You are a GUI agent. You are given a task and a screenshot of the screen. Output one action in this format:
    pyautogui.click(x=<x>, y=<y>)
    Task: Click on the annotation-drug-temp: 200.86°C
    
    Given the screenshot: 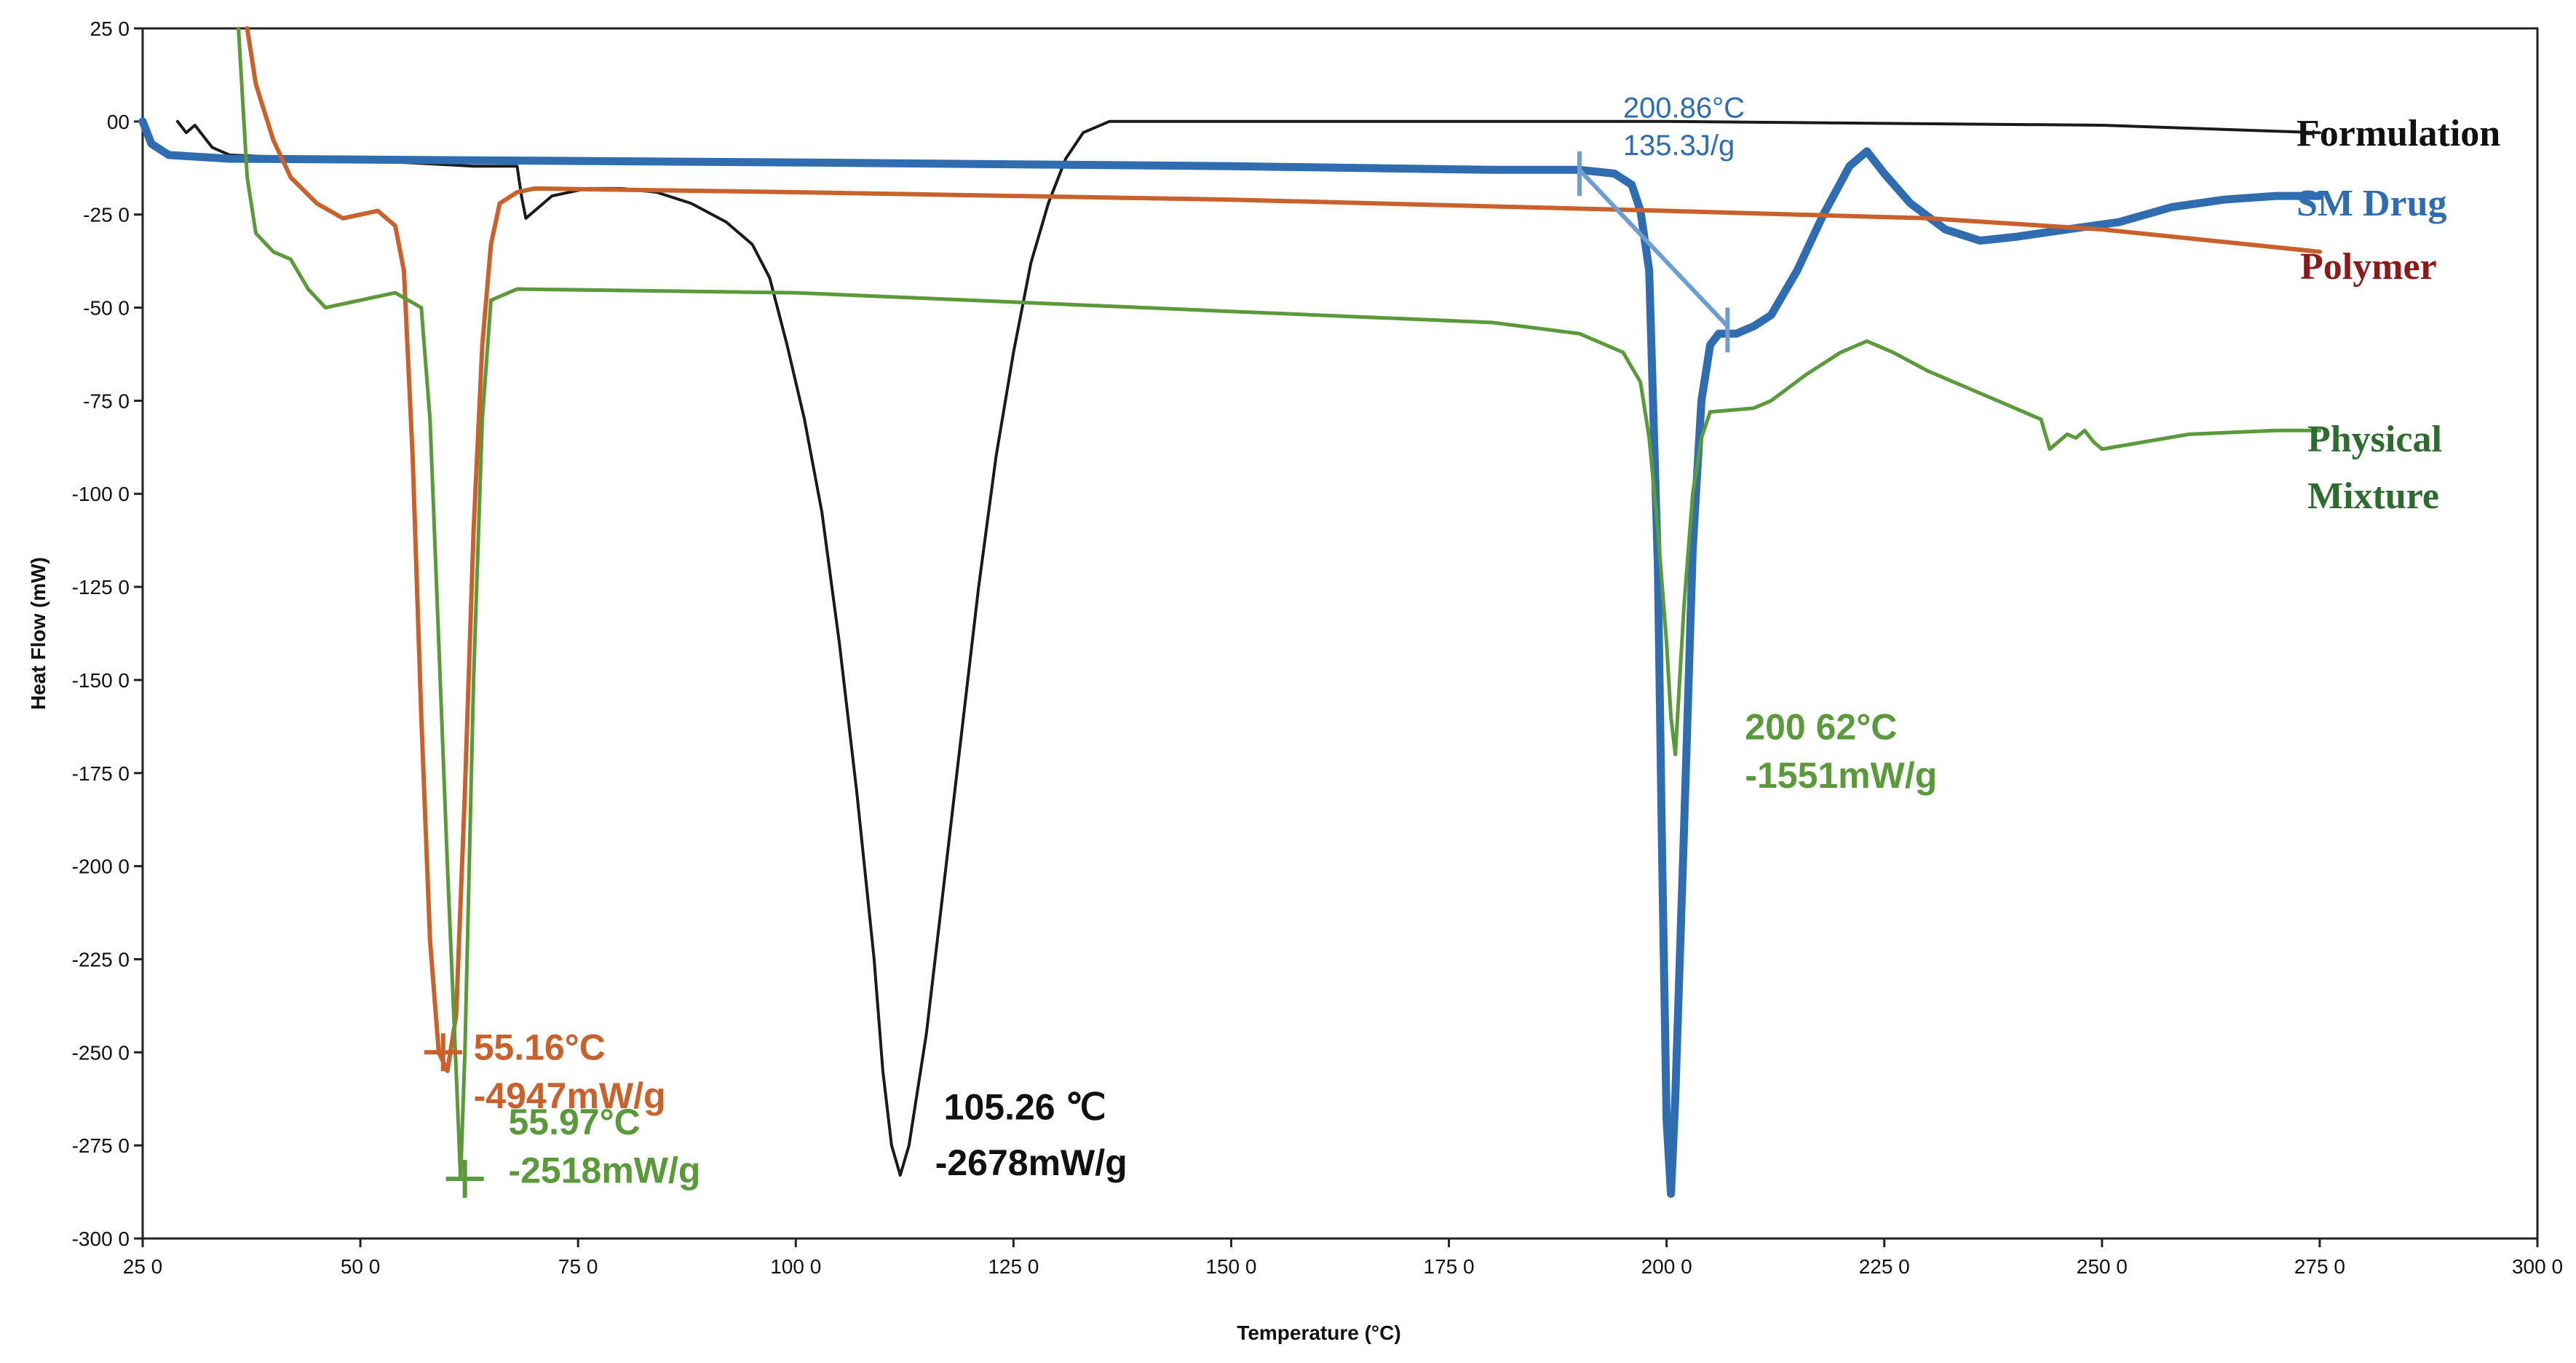 What is the action you would take?
    pyautogui.click(x=1684, y=108)
    